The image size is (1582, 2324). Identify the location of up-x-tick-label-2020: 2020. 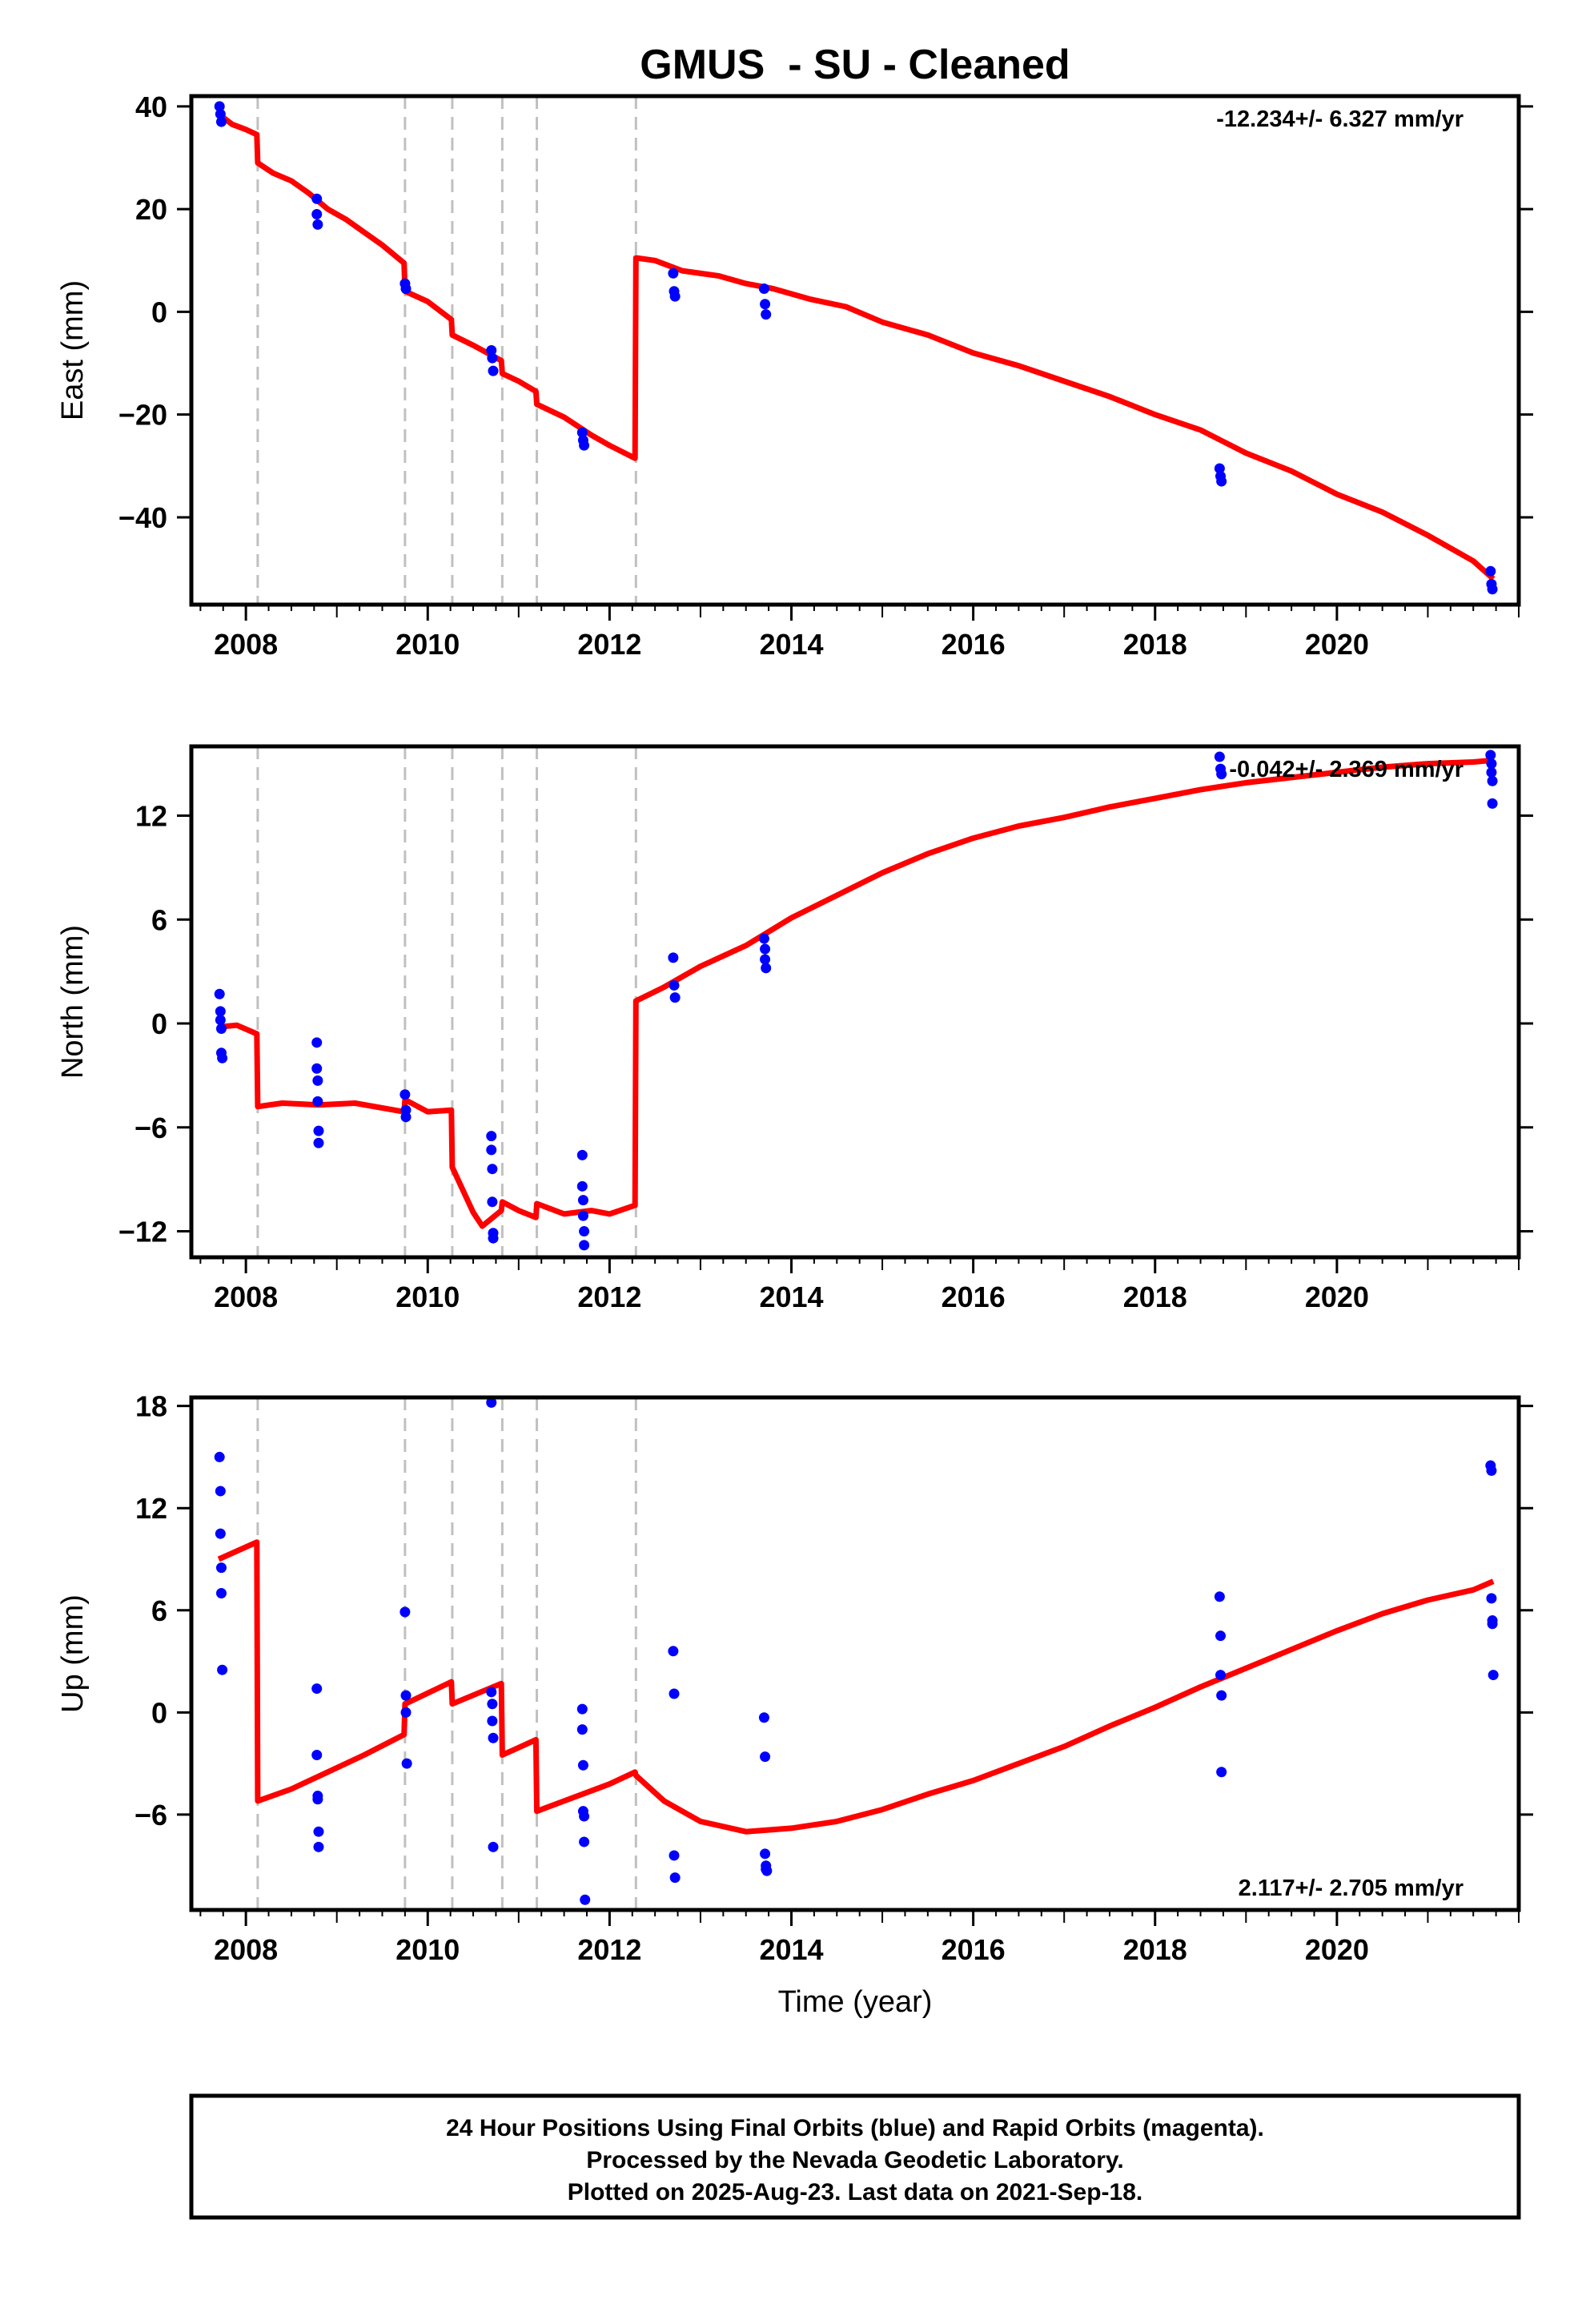
(1337, 1949).